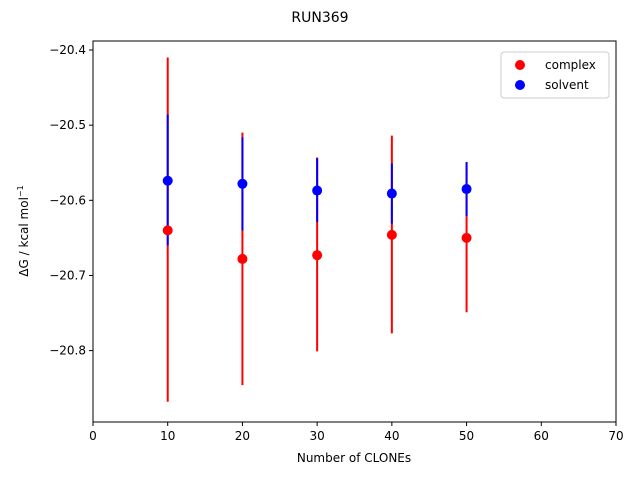 The height and width of the screenshot is (480, 640). I want to click on y-axis: −20.4 −20.5 −20.6 −20.7 −20.8, so click(71, 200).